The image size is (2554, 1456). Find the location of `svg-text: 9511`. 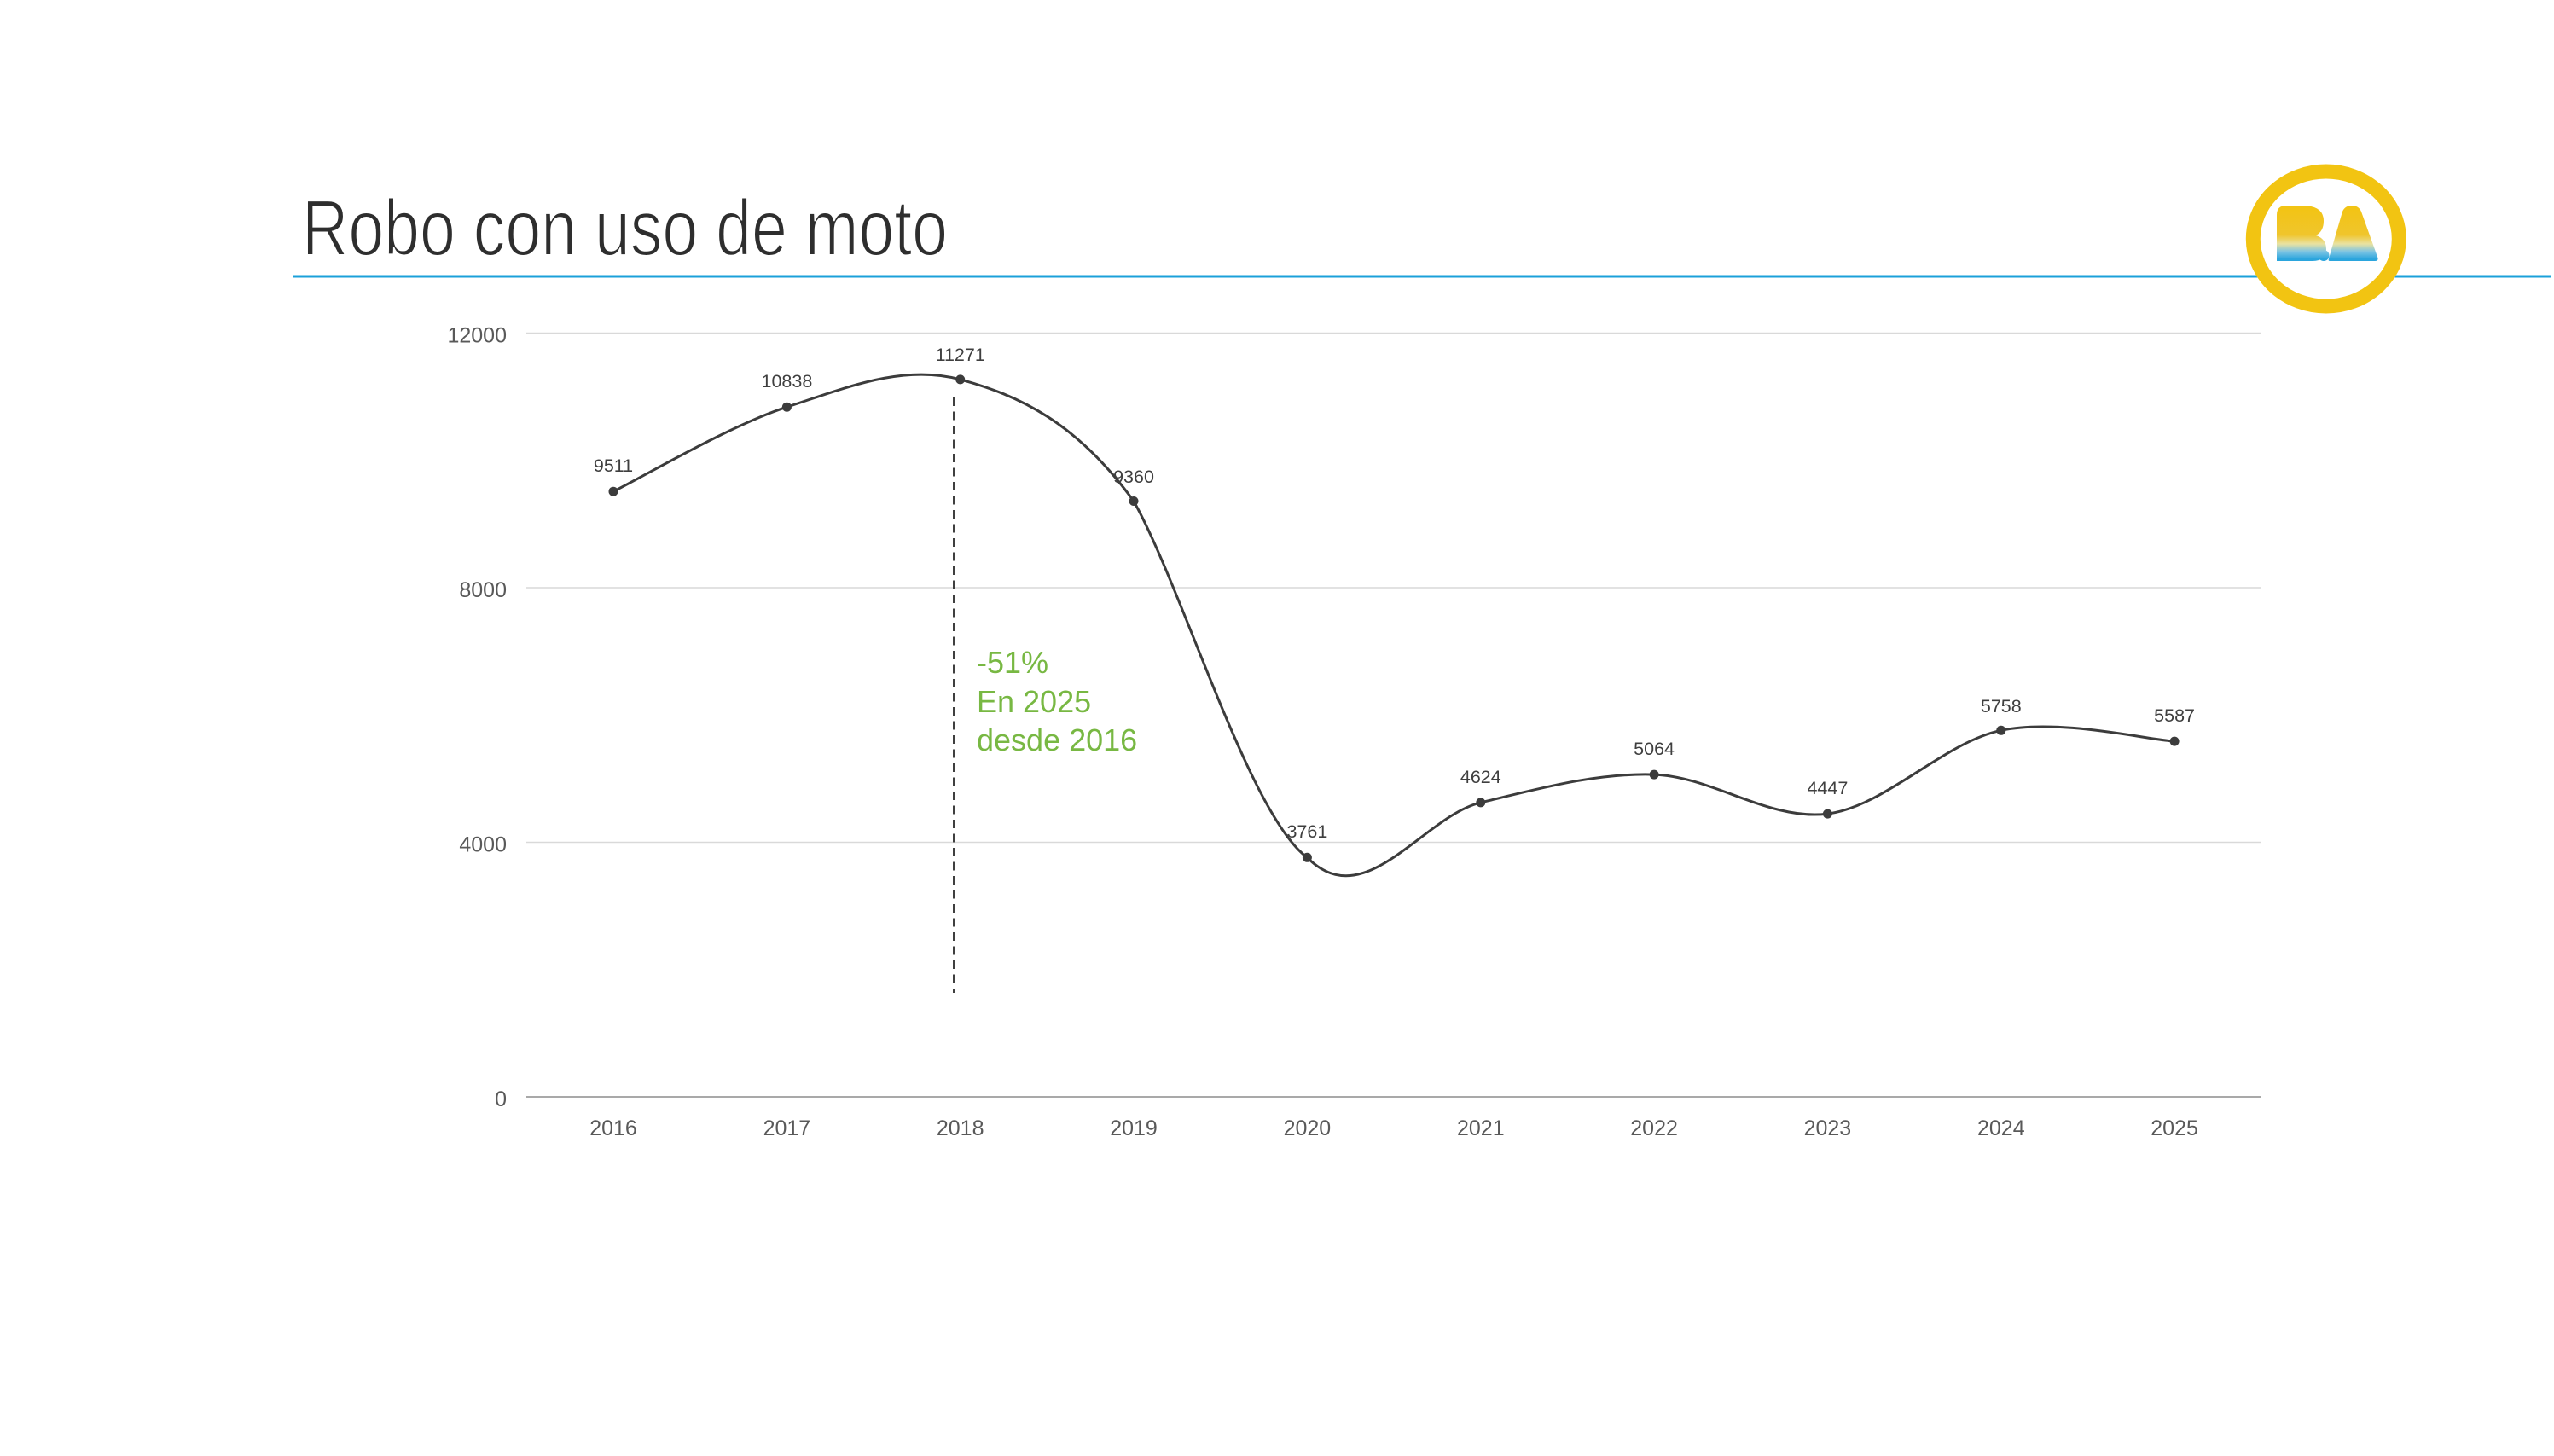

svg-text: 9511 is located at coordinates (613, 465).